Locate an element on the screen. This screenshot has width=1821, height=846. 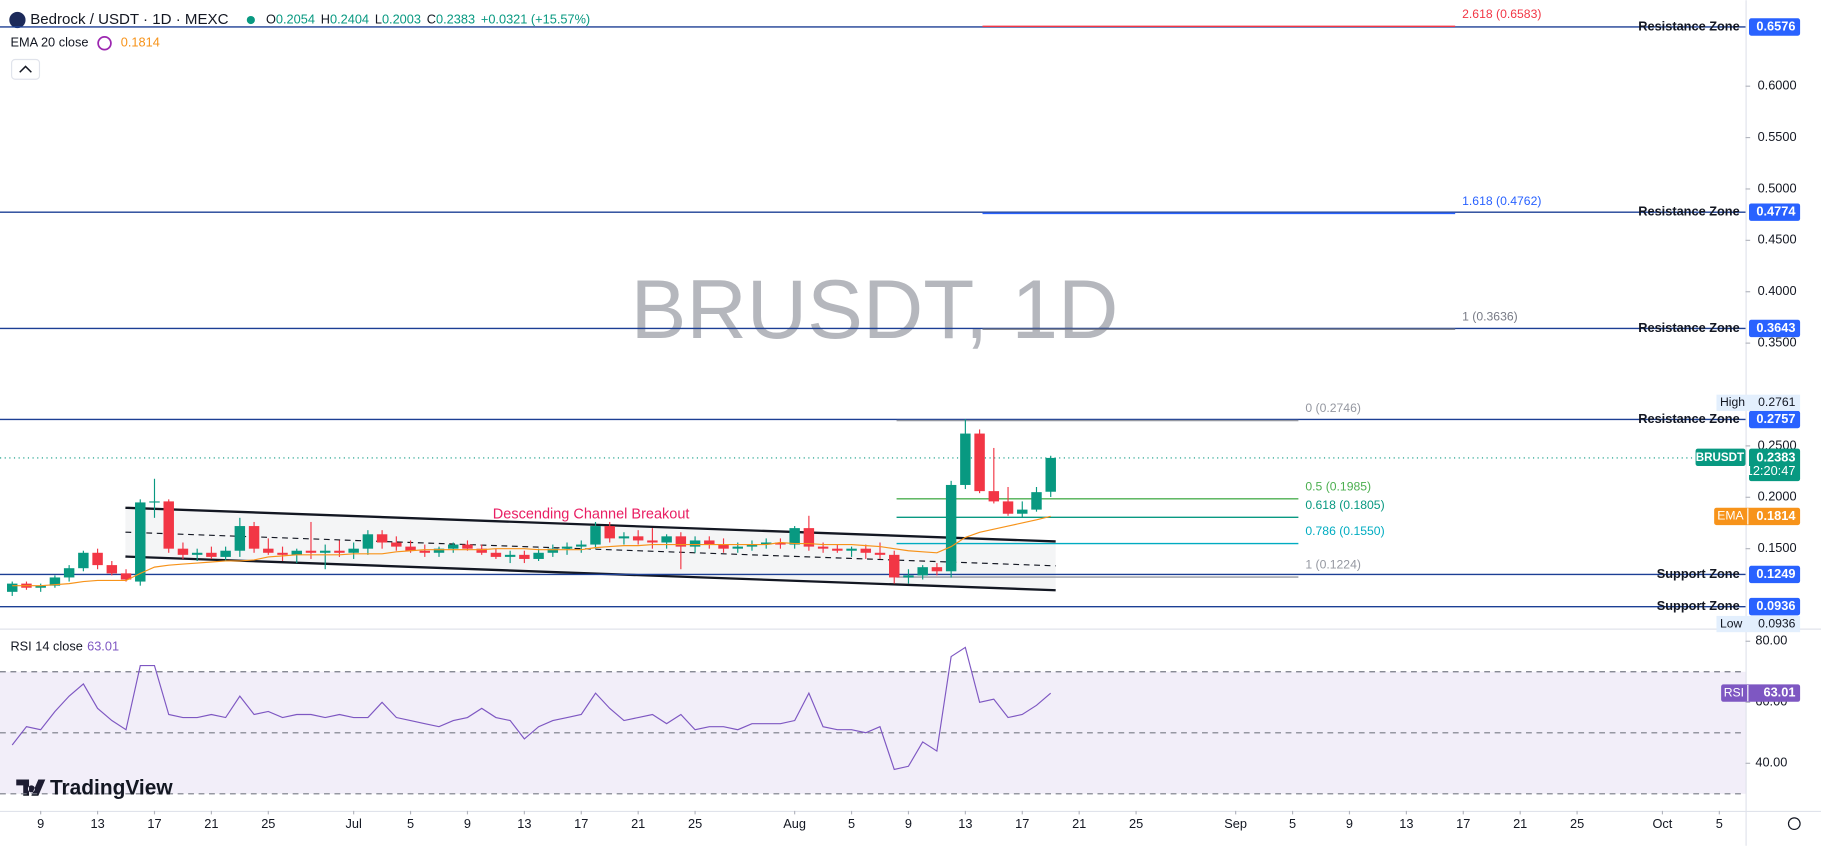
channel-upper is located at coordinates (590, 524).